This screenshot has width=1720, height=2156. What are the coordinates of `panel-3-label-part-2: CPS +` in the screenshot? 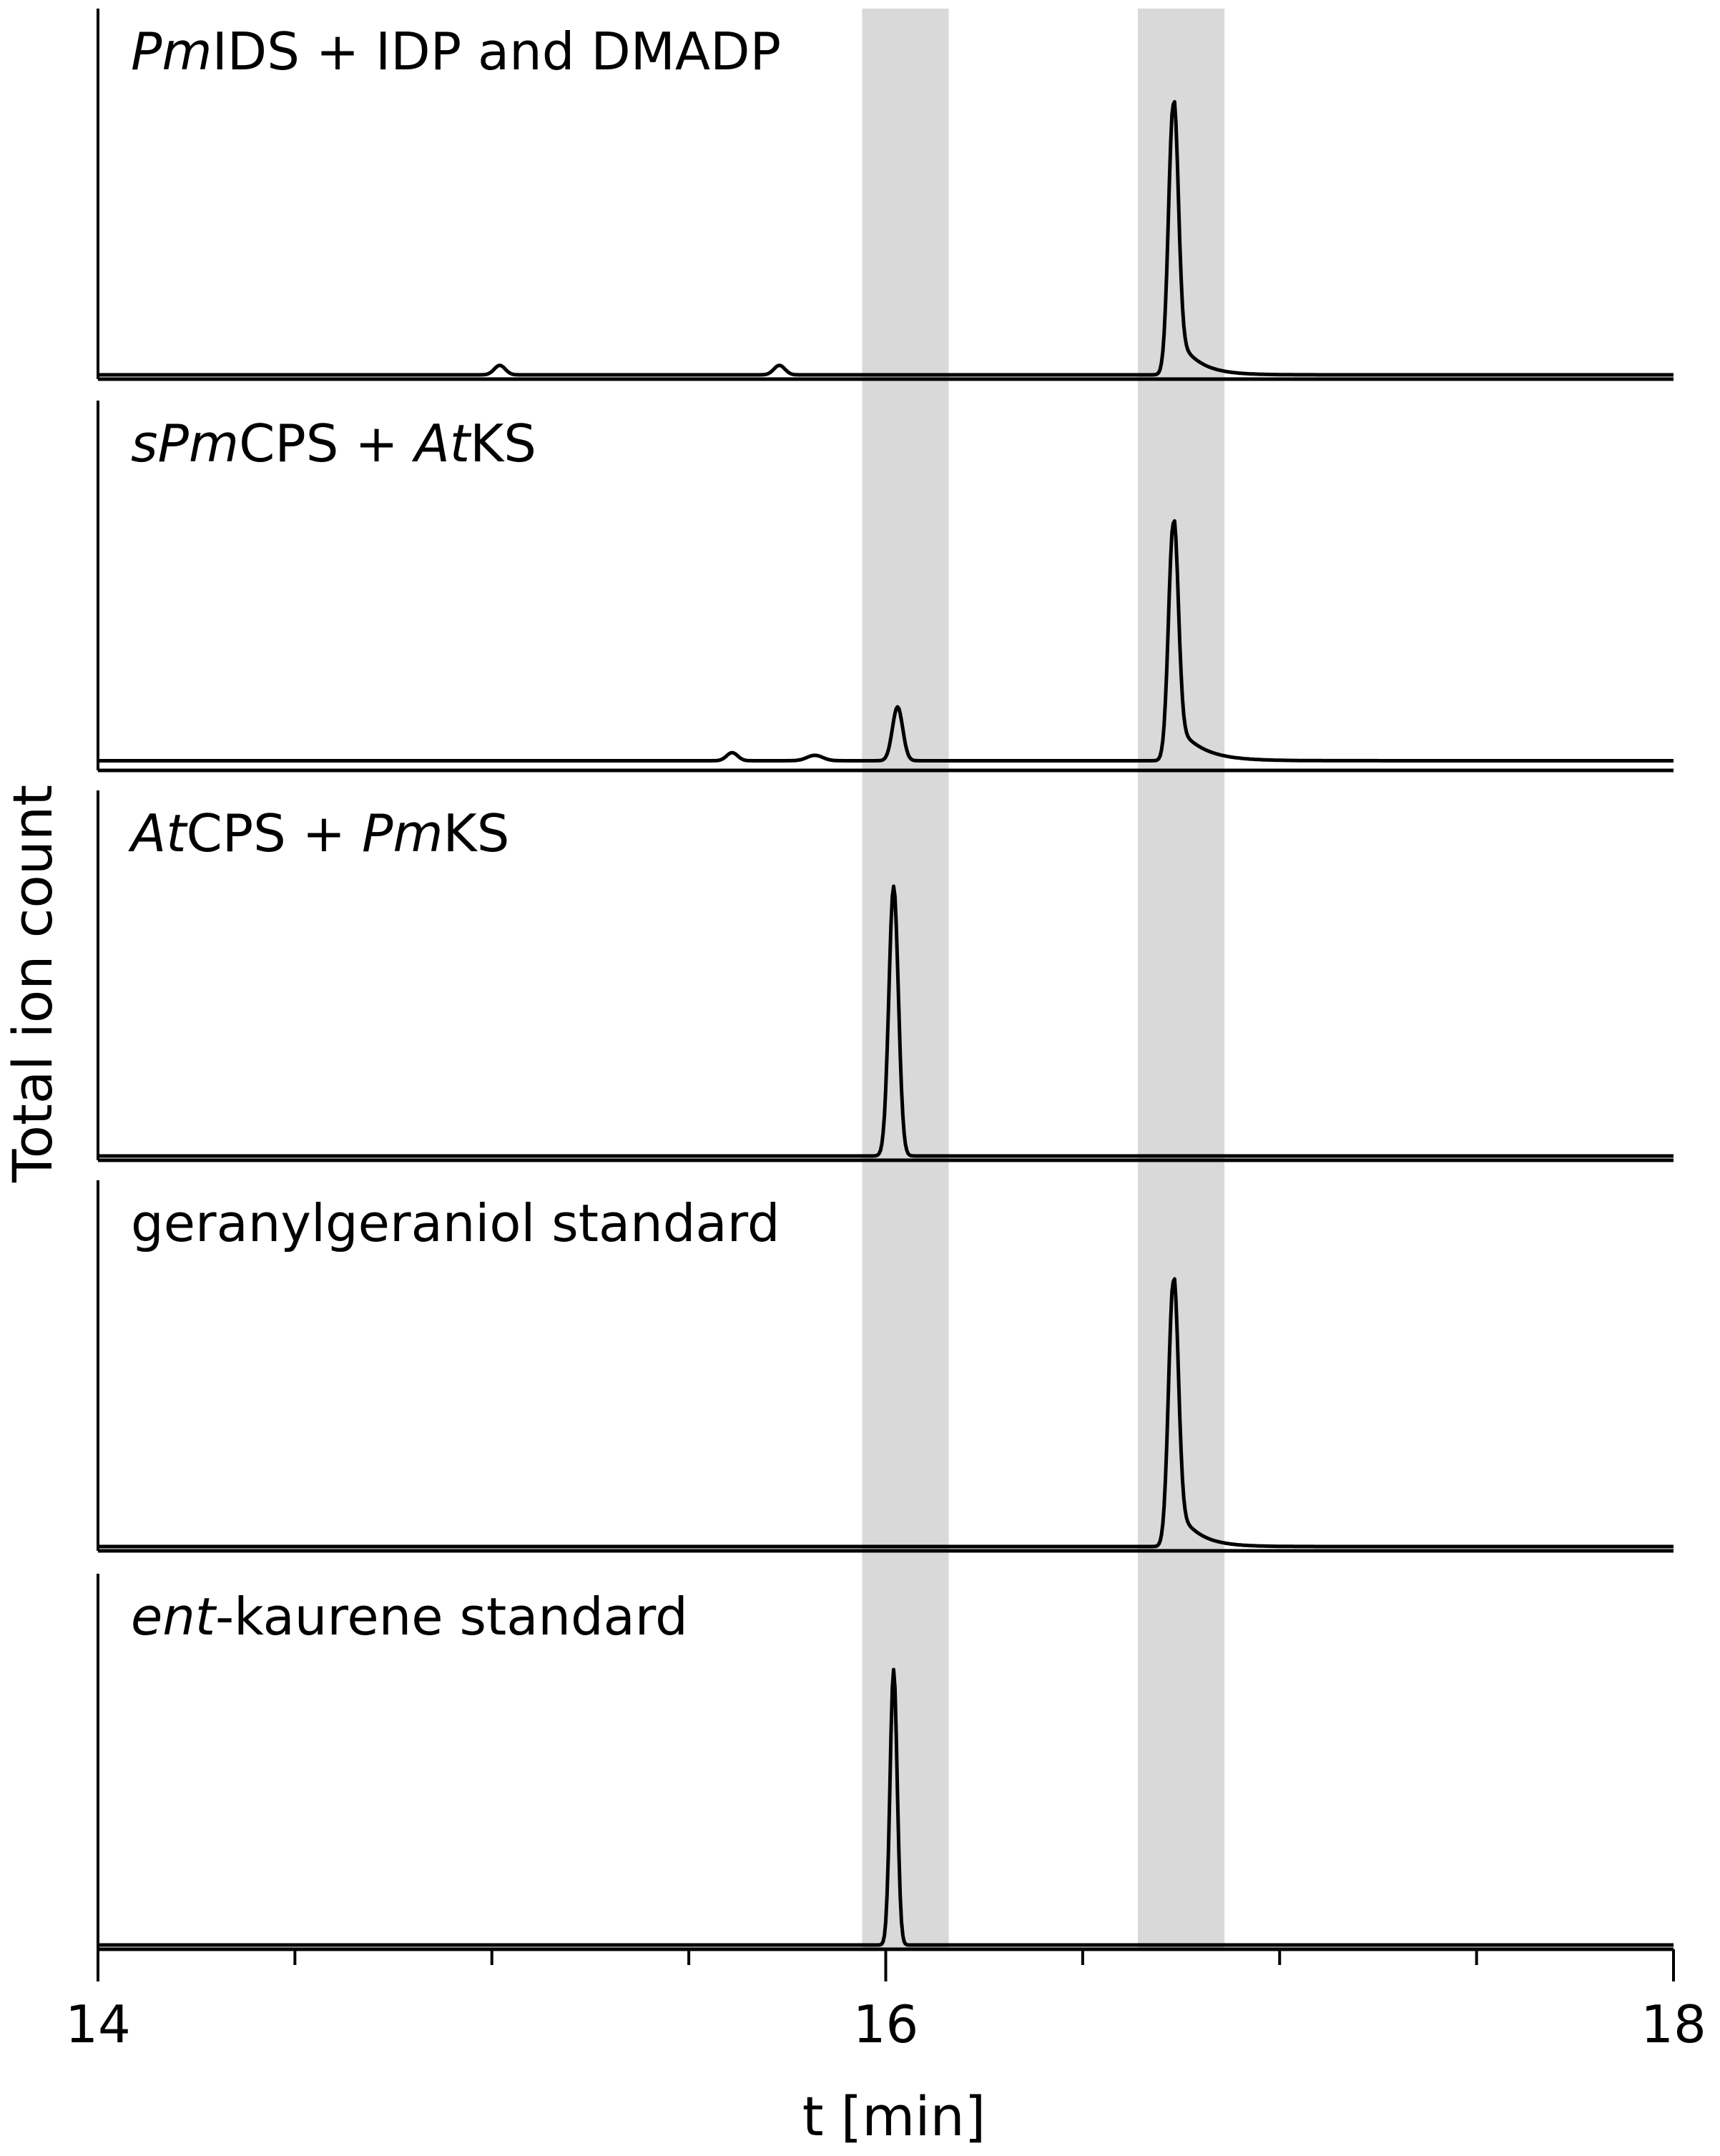 It's located at (274, 833).